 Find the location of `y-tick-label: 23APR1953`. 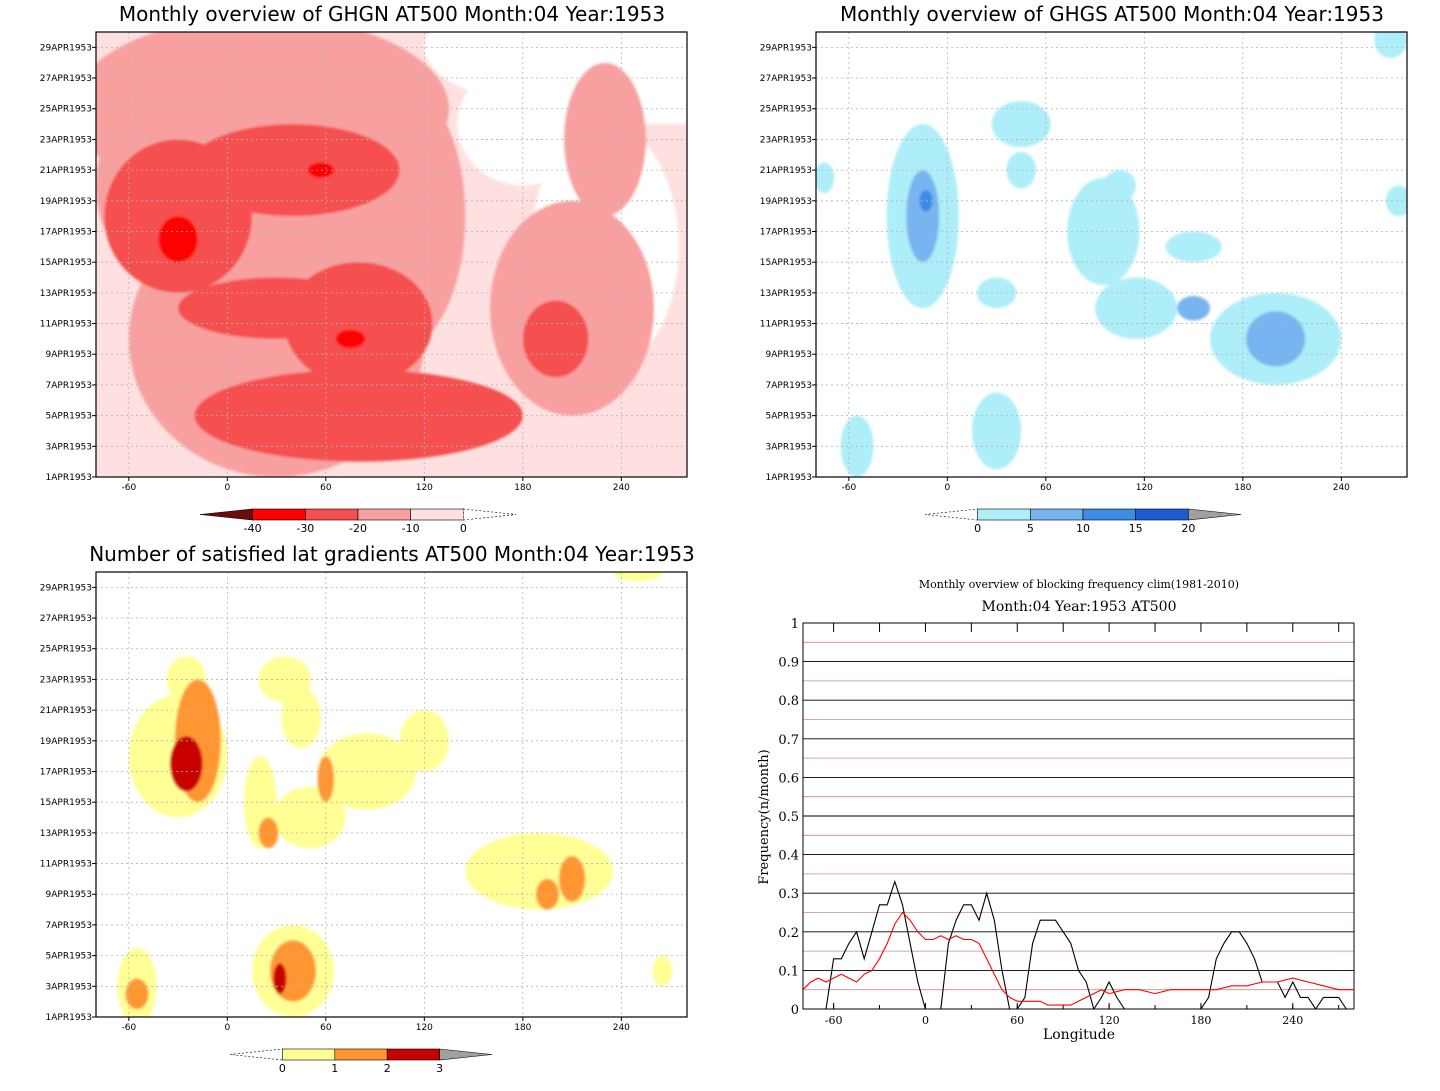

y-tick-label: 23APR1953 is located at coordinates (66, 140).